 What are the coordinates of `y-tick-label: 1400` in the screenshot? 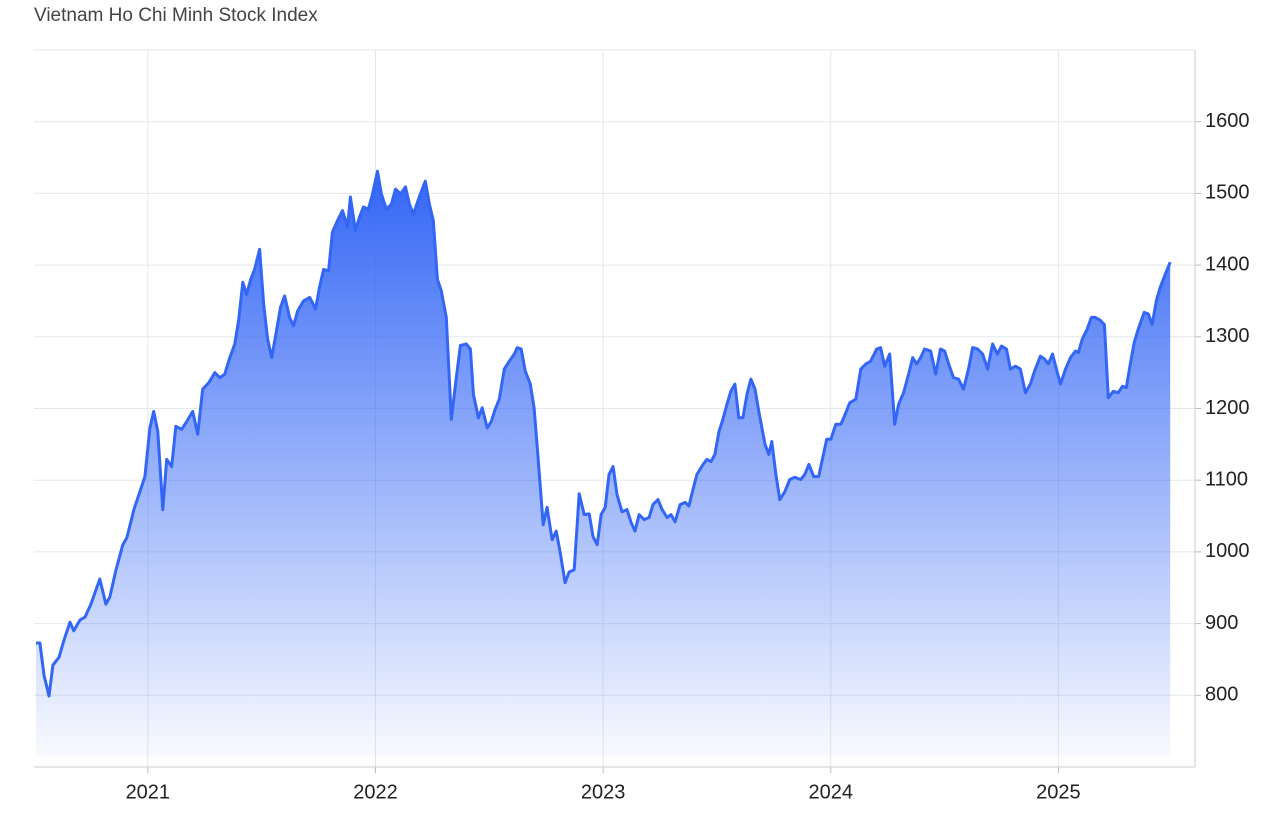 It's located at (1227, 264).